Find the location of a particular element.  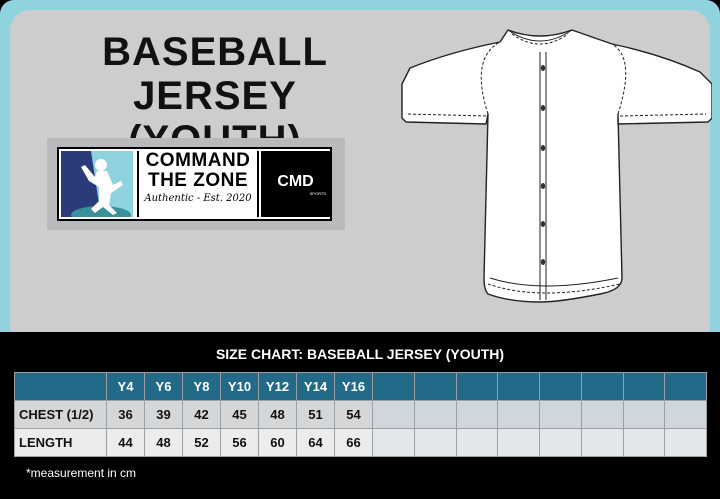

table-header-row: Y4 Y6 Y8 Y10 Y12 Y14 Y16 is located at coordinates (360, 386).